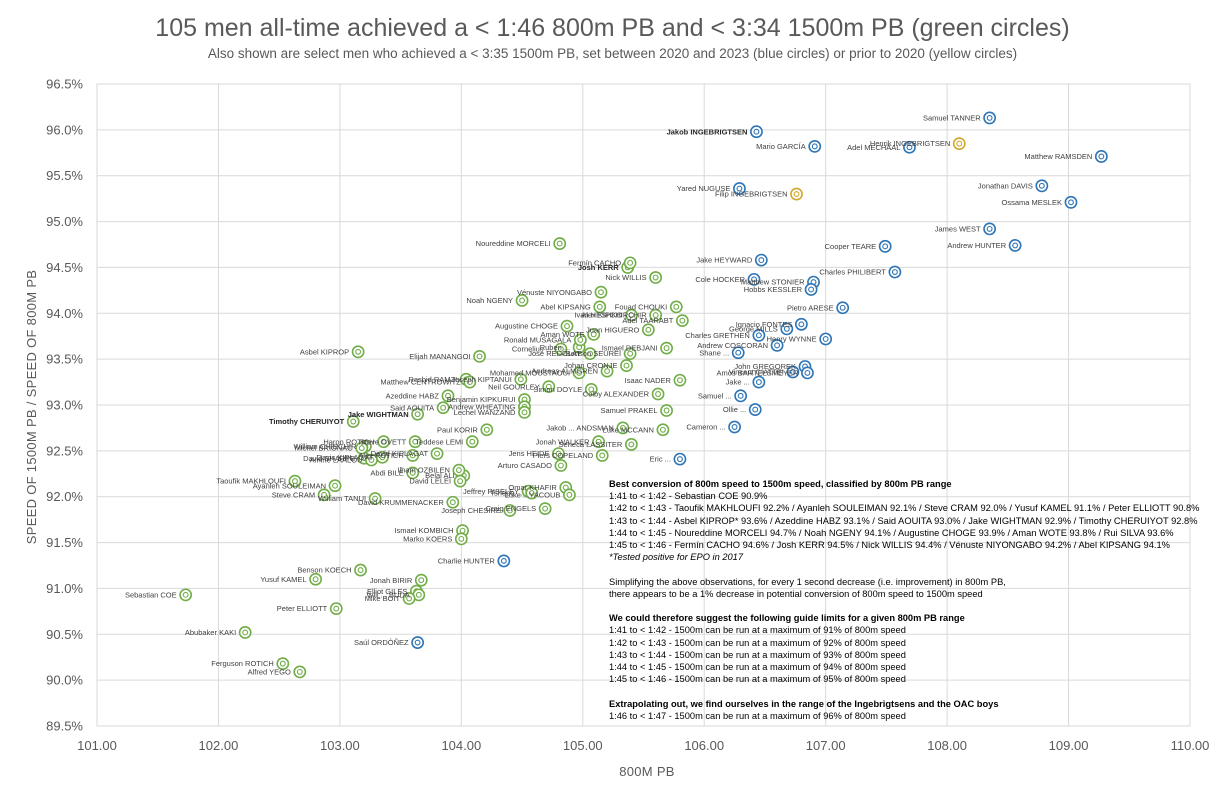 The image size is (1225, 800). What do you see at coordinates (563, 455) in the screenshot?
I see `point-label: Piers COPELAND` at bounding box center [563, 455].